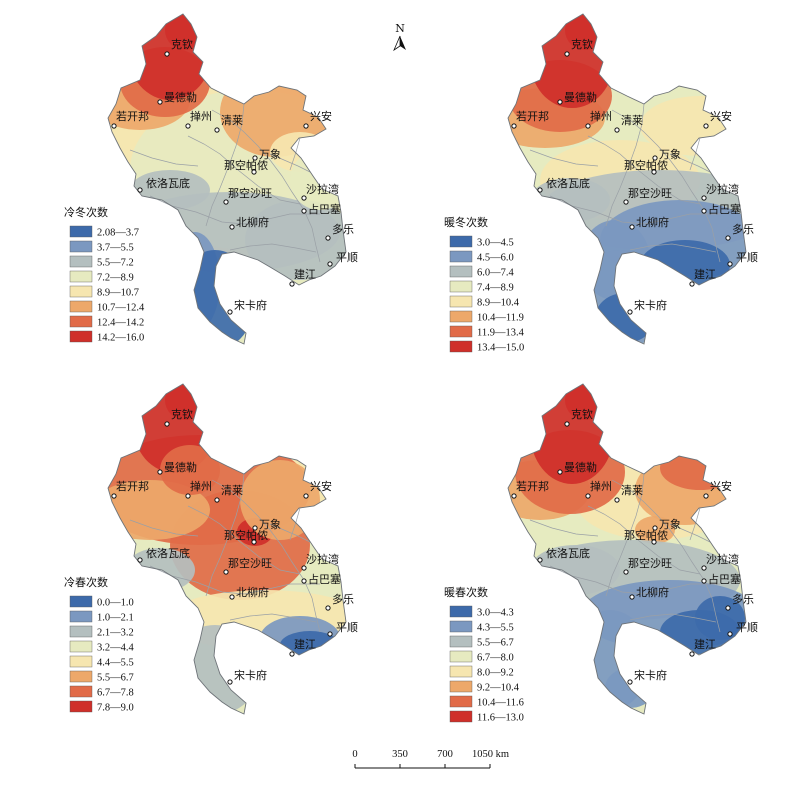  What do you see at coordinates (625, 183) in the screenshot?
I see `admin-borders` at bounding box center [625, 183].